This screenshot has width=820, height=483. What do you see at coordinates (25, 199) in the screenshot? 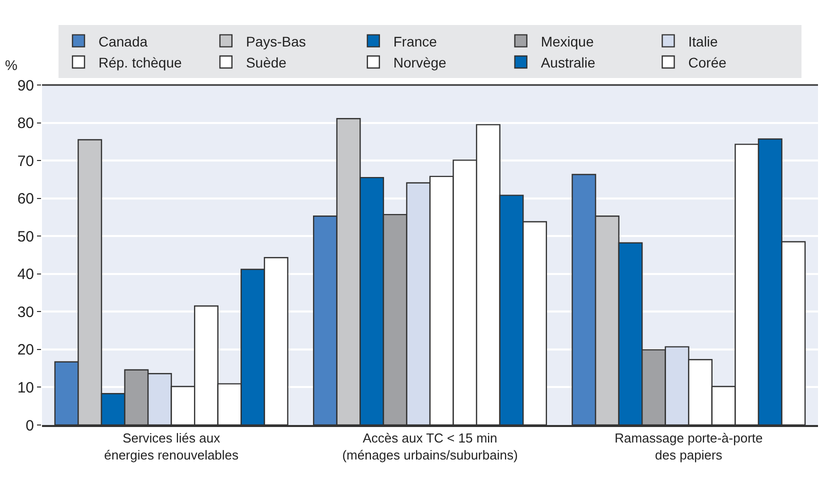
I see `y-tick-label: 60` at bounding box center [25, 199].